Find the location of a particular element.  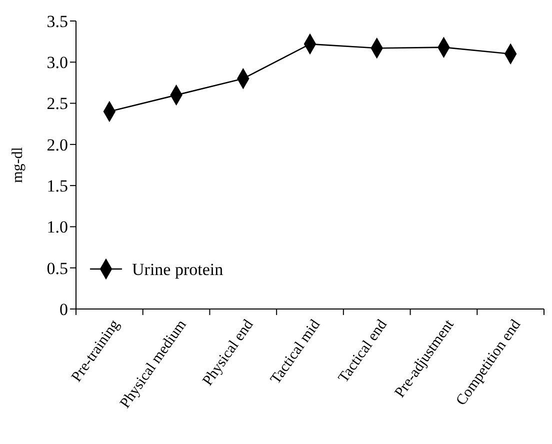

y-tick-label: 2.5 is located at coordinates (57, 104).